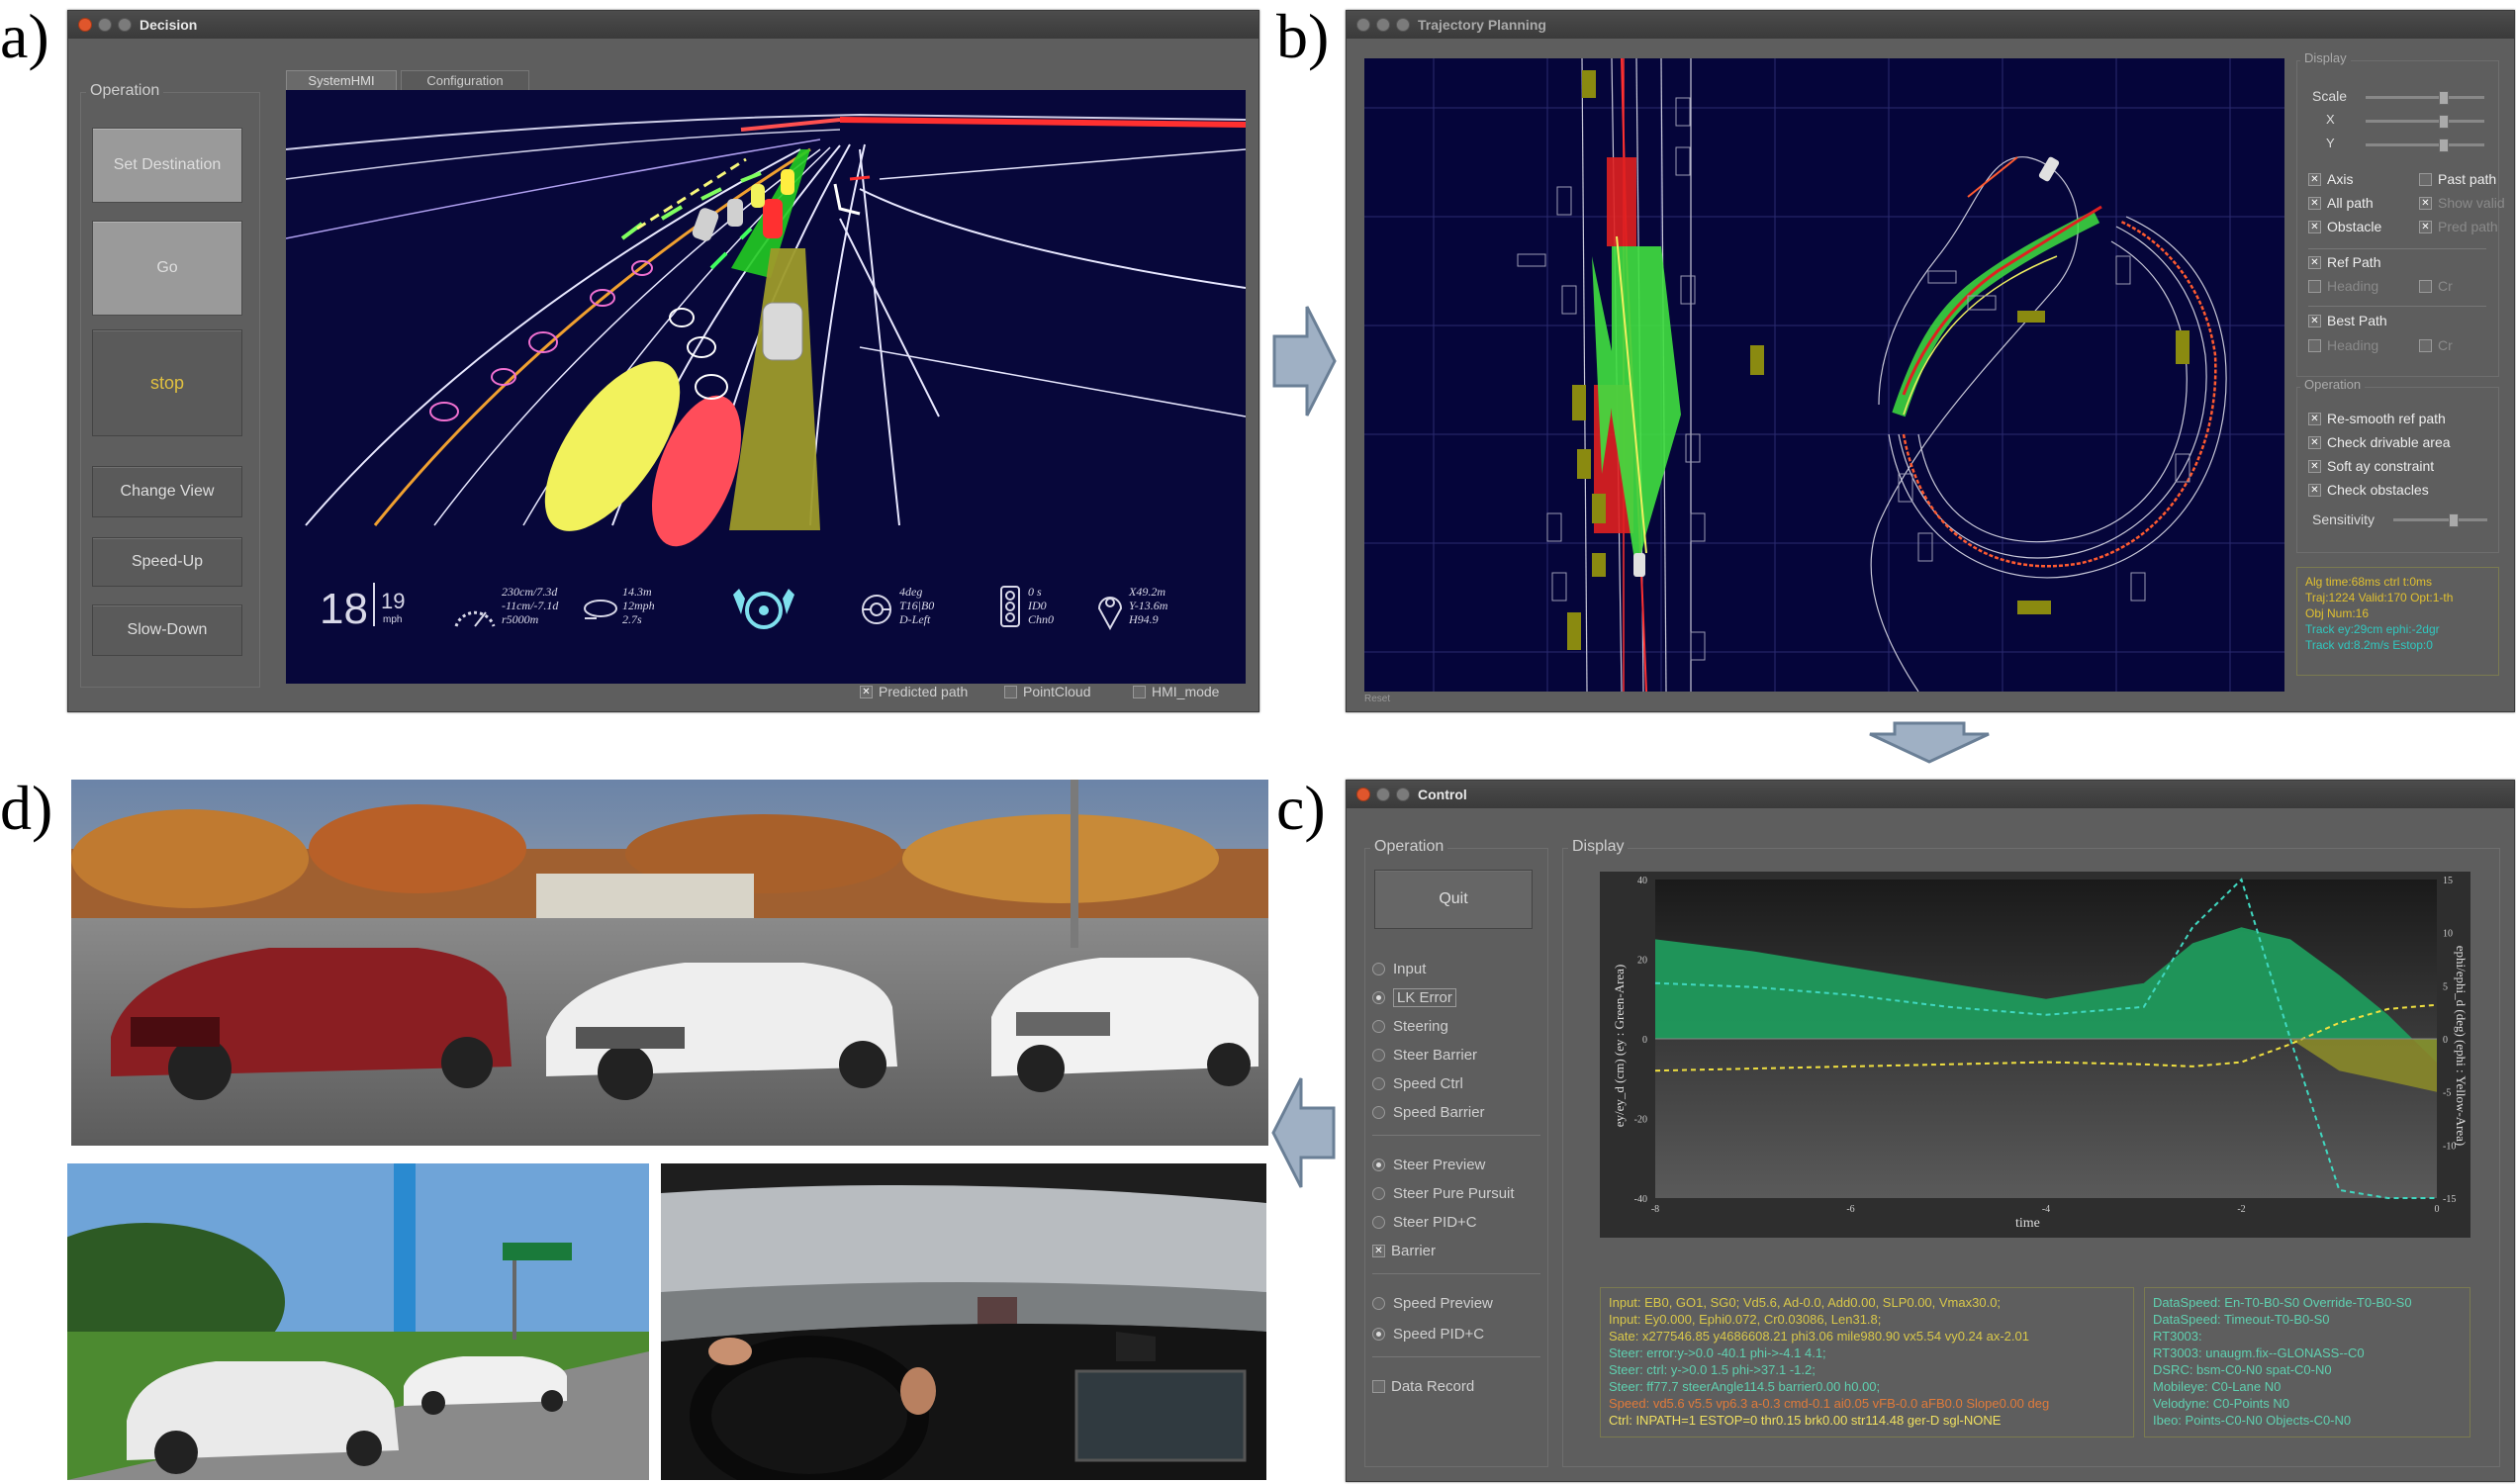  I want to click on heading-checkbox-2: Heading, so click(2343, 345).